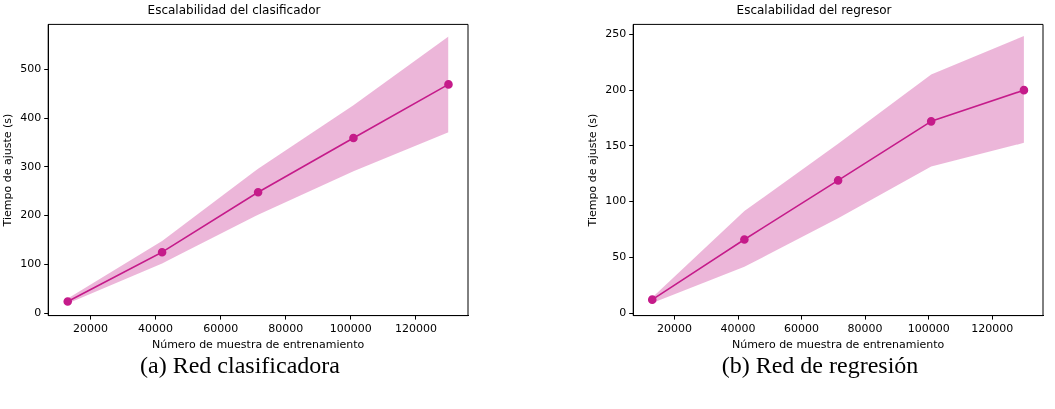  Describe the element at coordinates (31, 69) in the screenshot. I see `y-tick-label: 500` at that location.